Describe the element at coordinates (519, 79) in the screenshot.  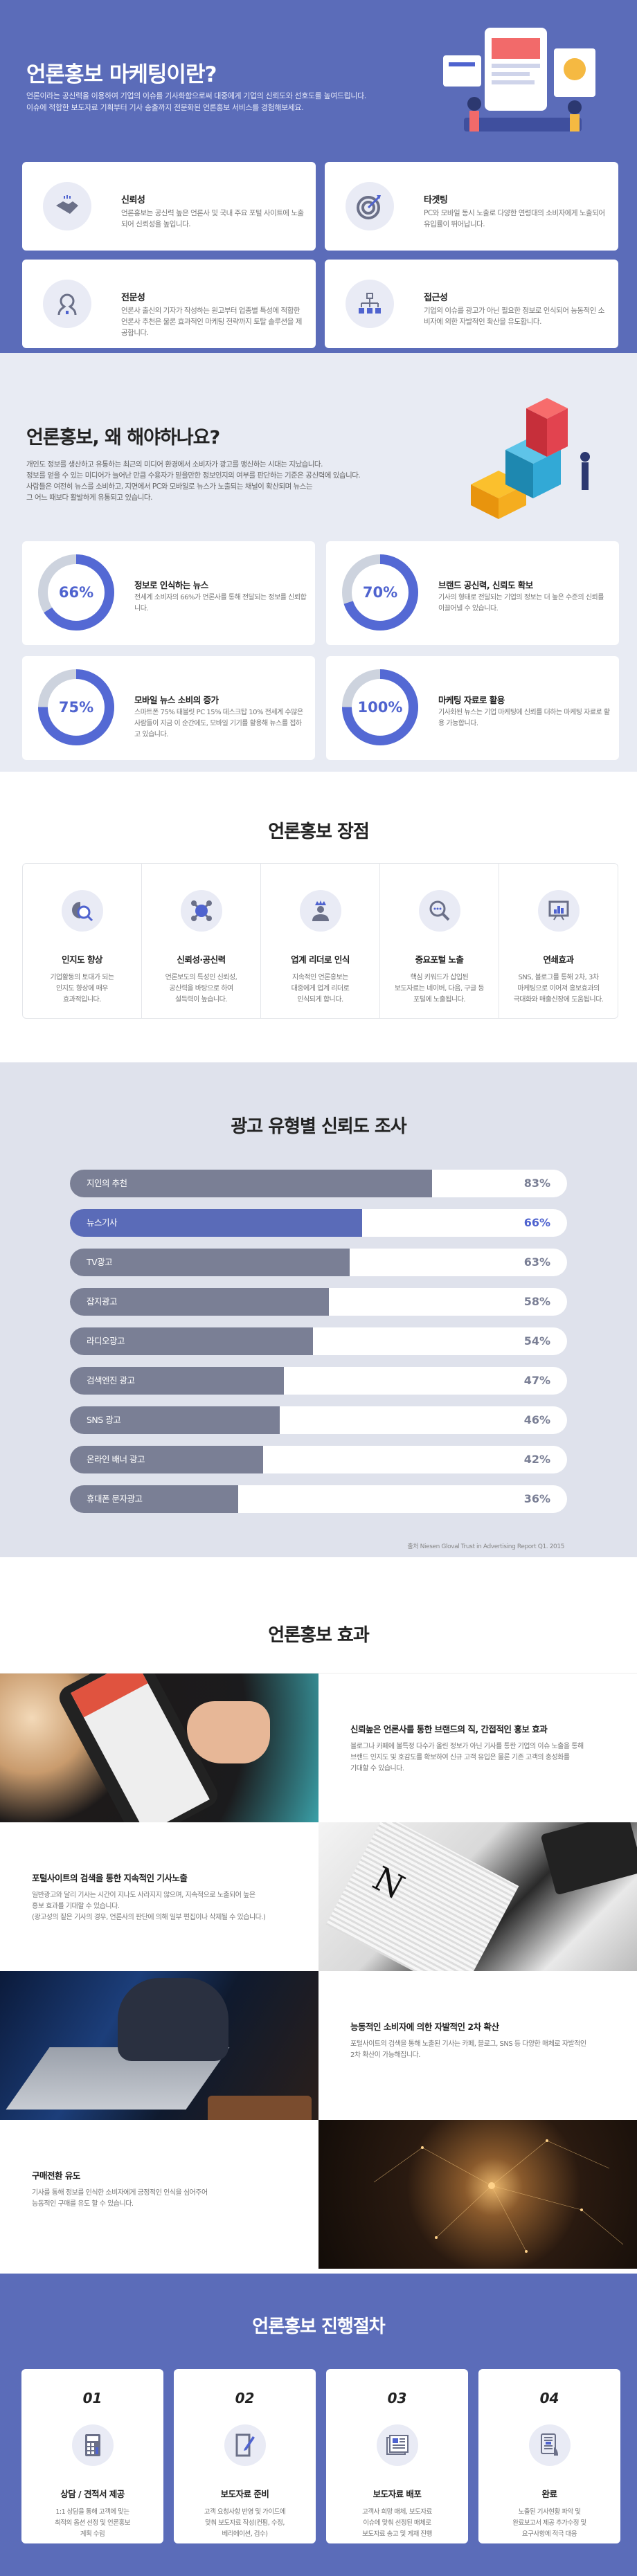
I see `marketing-illustration` at that location.